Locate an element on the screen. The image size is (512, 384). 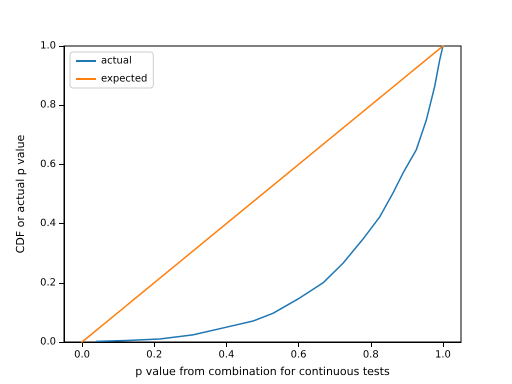
x-tick-label: 0.6 is located at coordinates (298, 355).